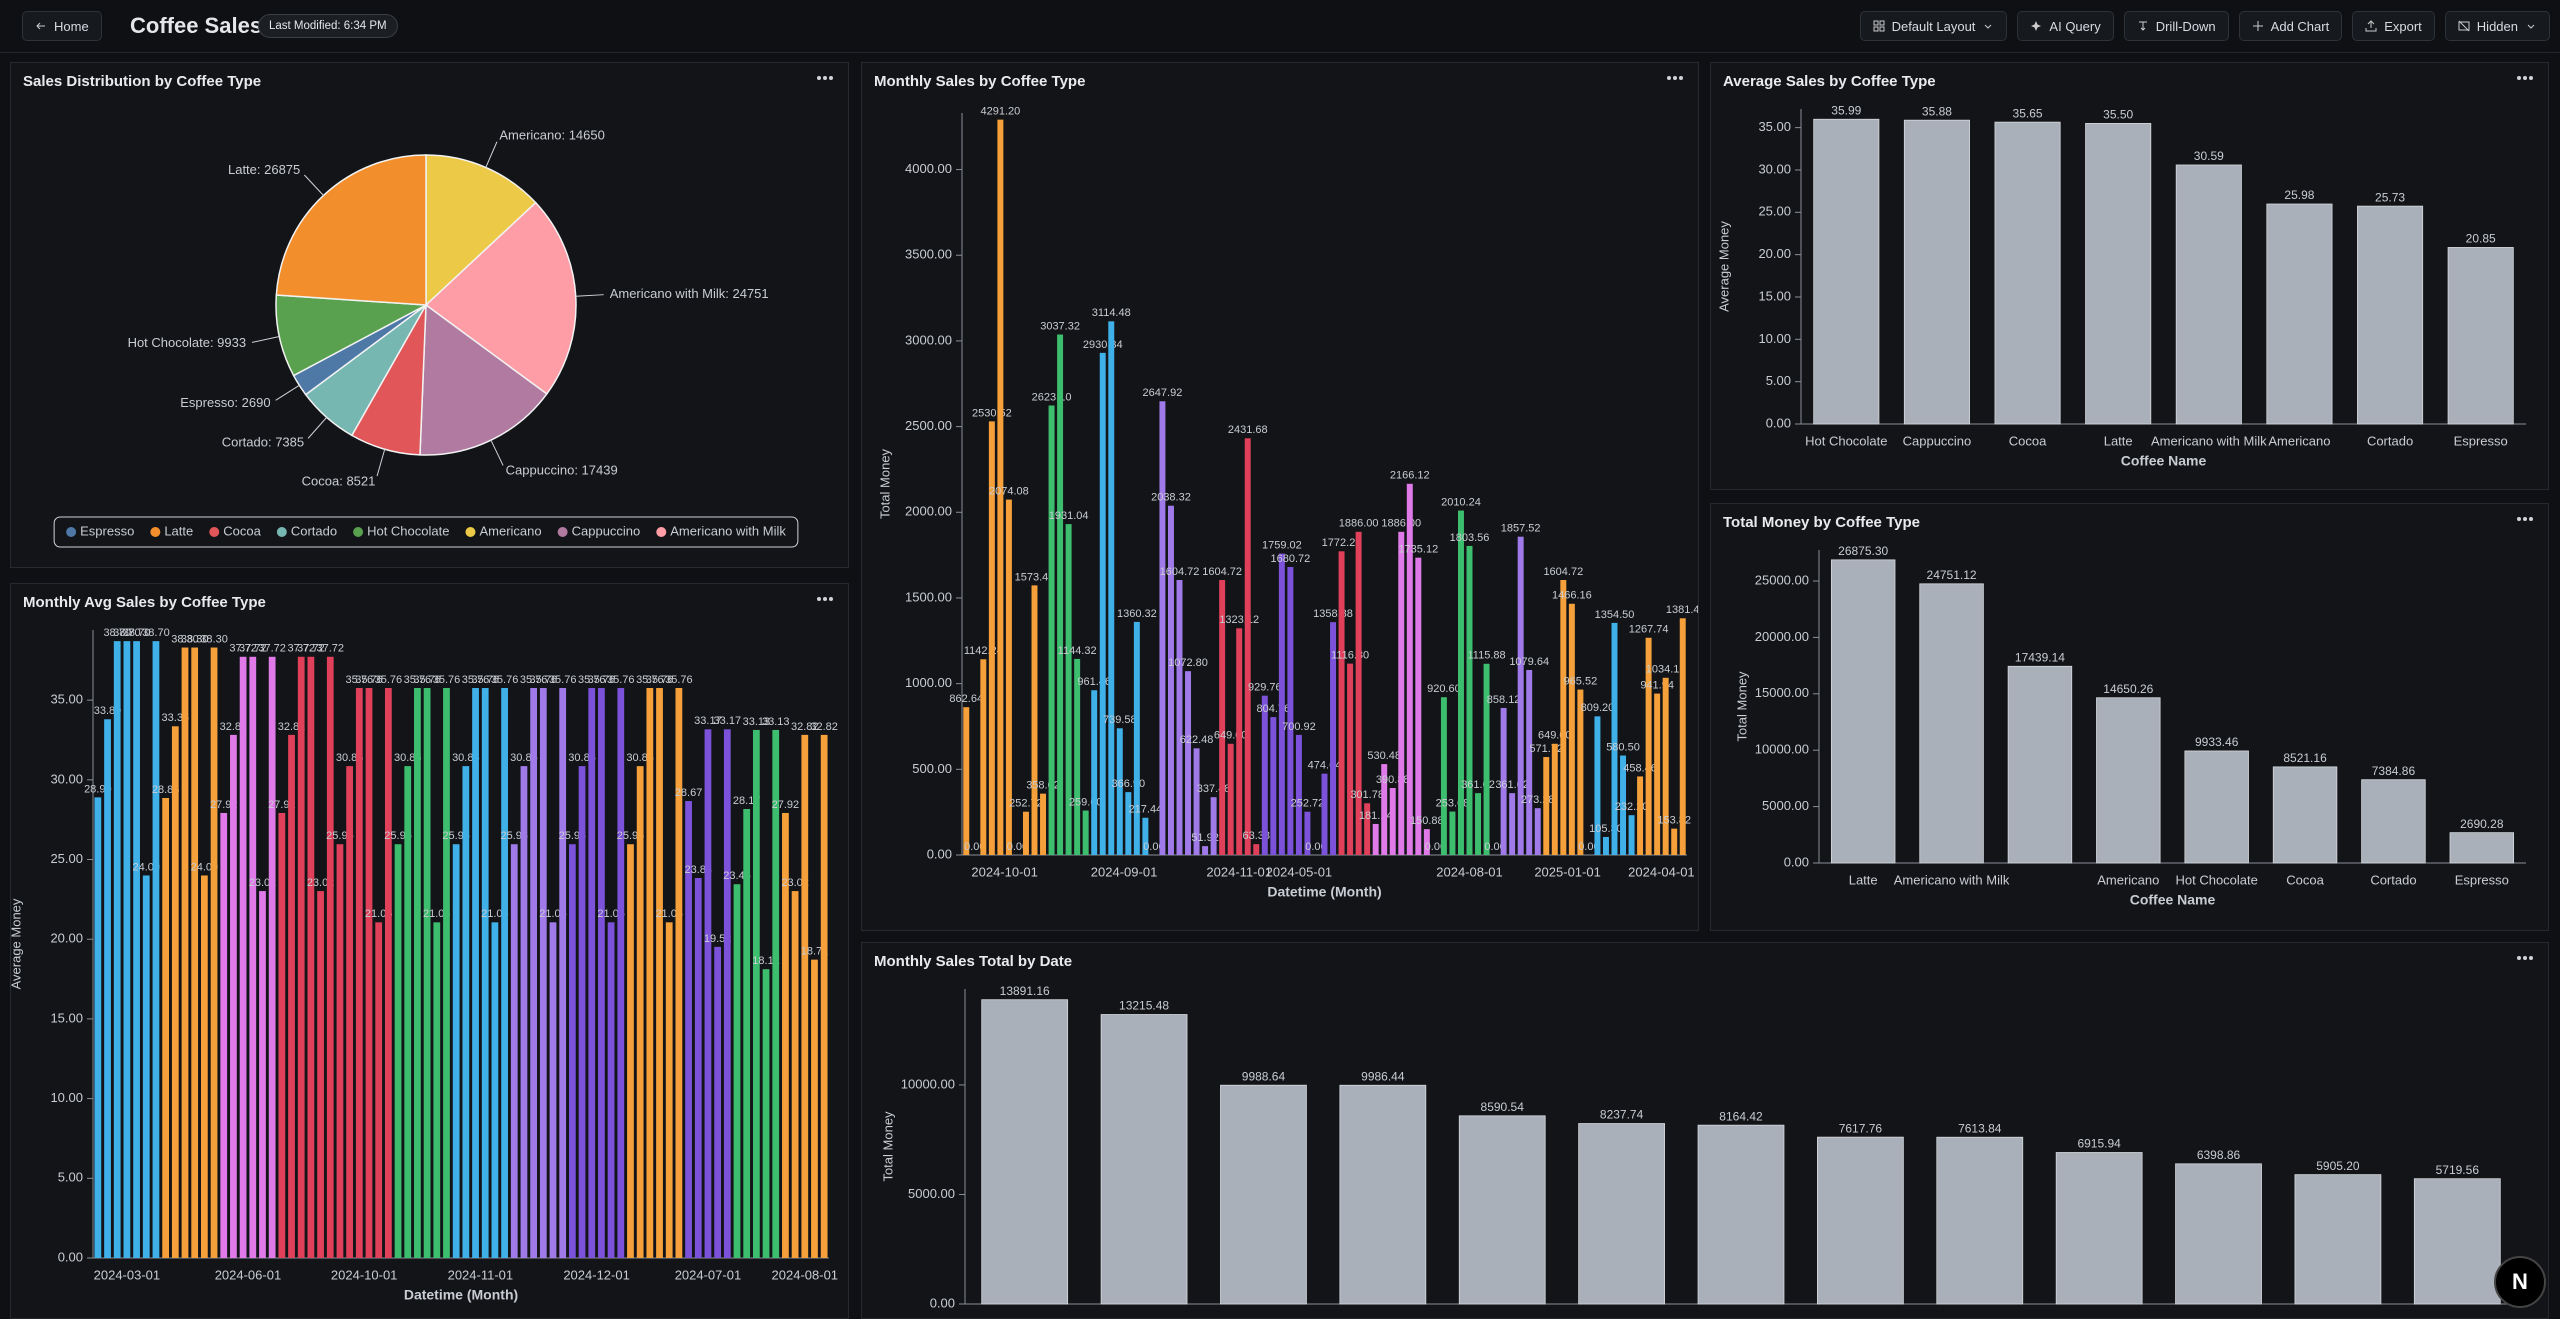 This screenshot has width=2560, height=1319. Describe the element at coordinates (1846, 110) in the screenshot. I see `value-label: 35.99` at that location.